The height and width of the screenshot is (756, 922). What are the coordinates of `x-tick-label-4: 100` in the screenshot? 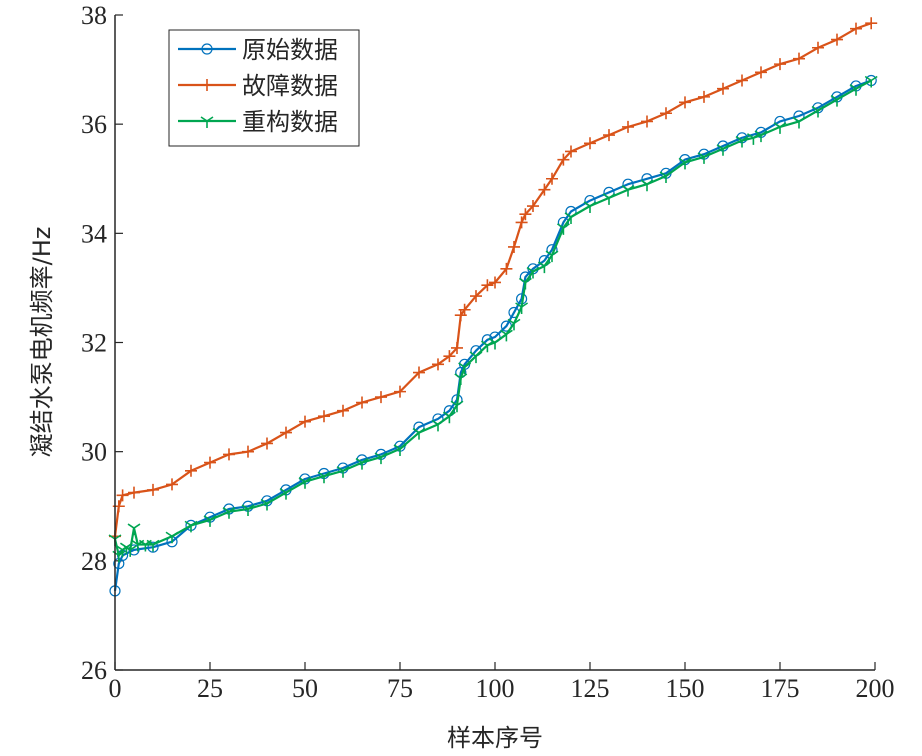 It's located at (495, 688).